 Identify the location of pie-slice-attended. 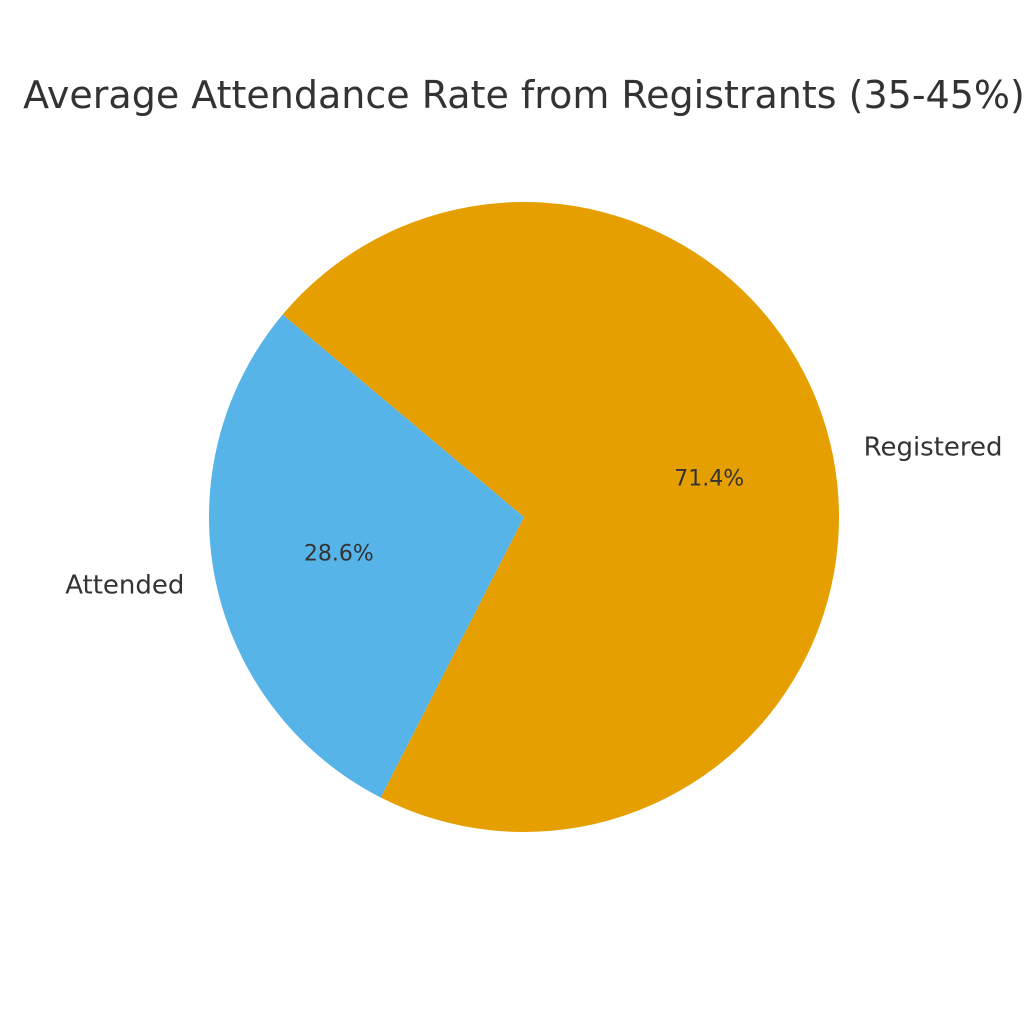
(366, 556).